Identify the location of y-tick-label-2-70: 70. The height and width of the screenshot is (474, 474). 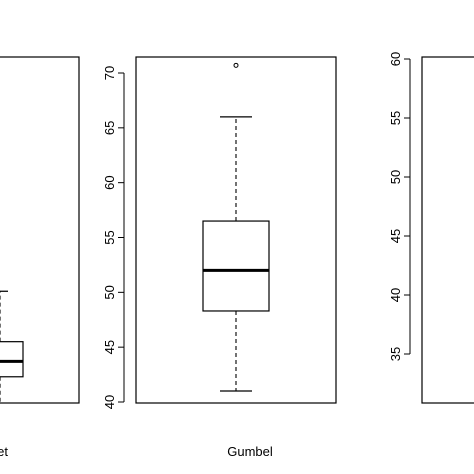
(109, 73).